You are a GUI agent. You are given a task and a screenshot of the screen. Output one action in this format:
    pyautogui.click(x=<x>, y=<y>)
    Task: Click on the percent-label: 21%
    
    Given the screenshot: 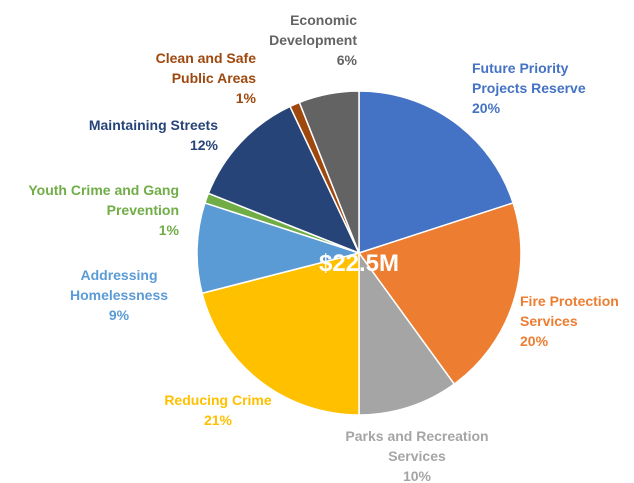 What is the action you would take?
    pyautogui.click(x=218, y=420)
    